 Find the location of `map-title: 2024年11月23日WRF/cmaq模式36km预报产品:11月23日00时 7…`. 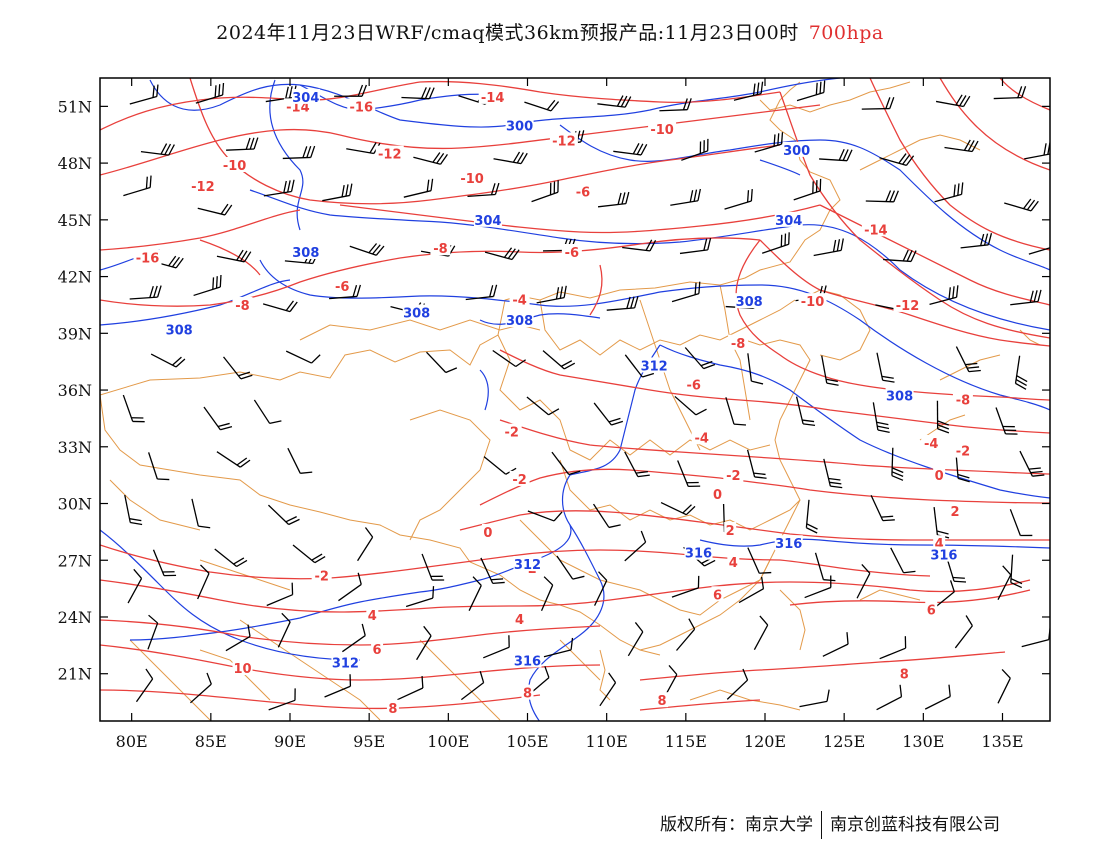

map-title: 2024年11月23日WRF/cmaq模式36km预报产品:11月23日00时 7… is located at coordinates (550, 31).